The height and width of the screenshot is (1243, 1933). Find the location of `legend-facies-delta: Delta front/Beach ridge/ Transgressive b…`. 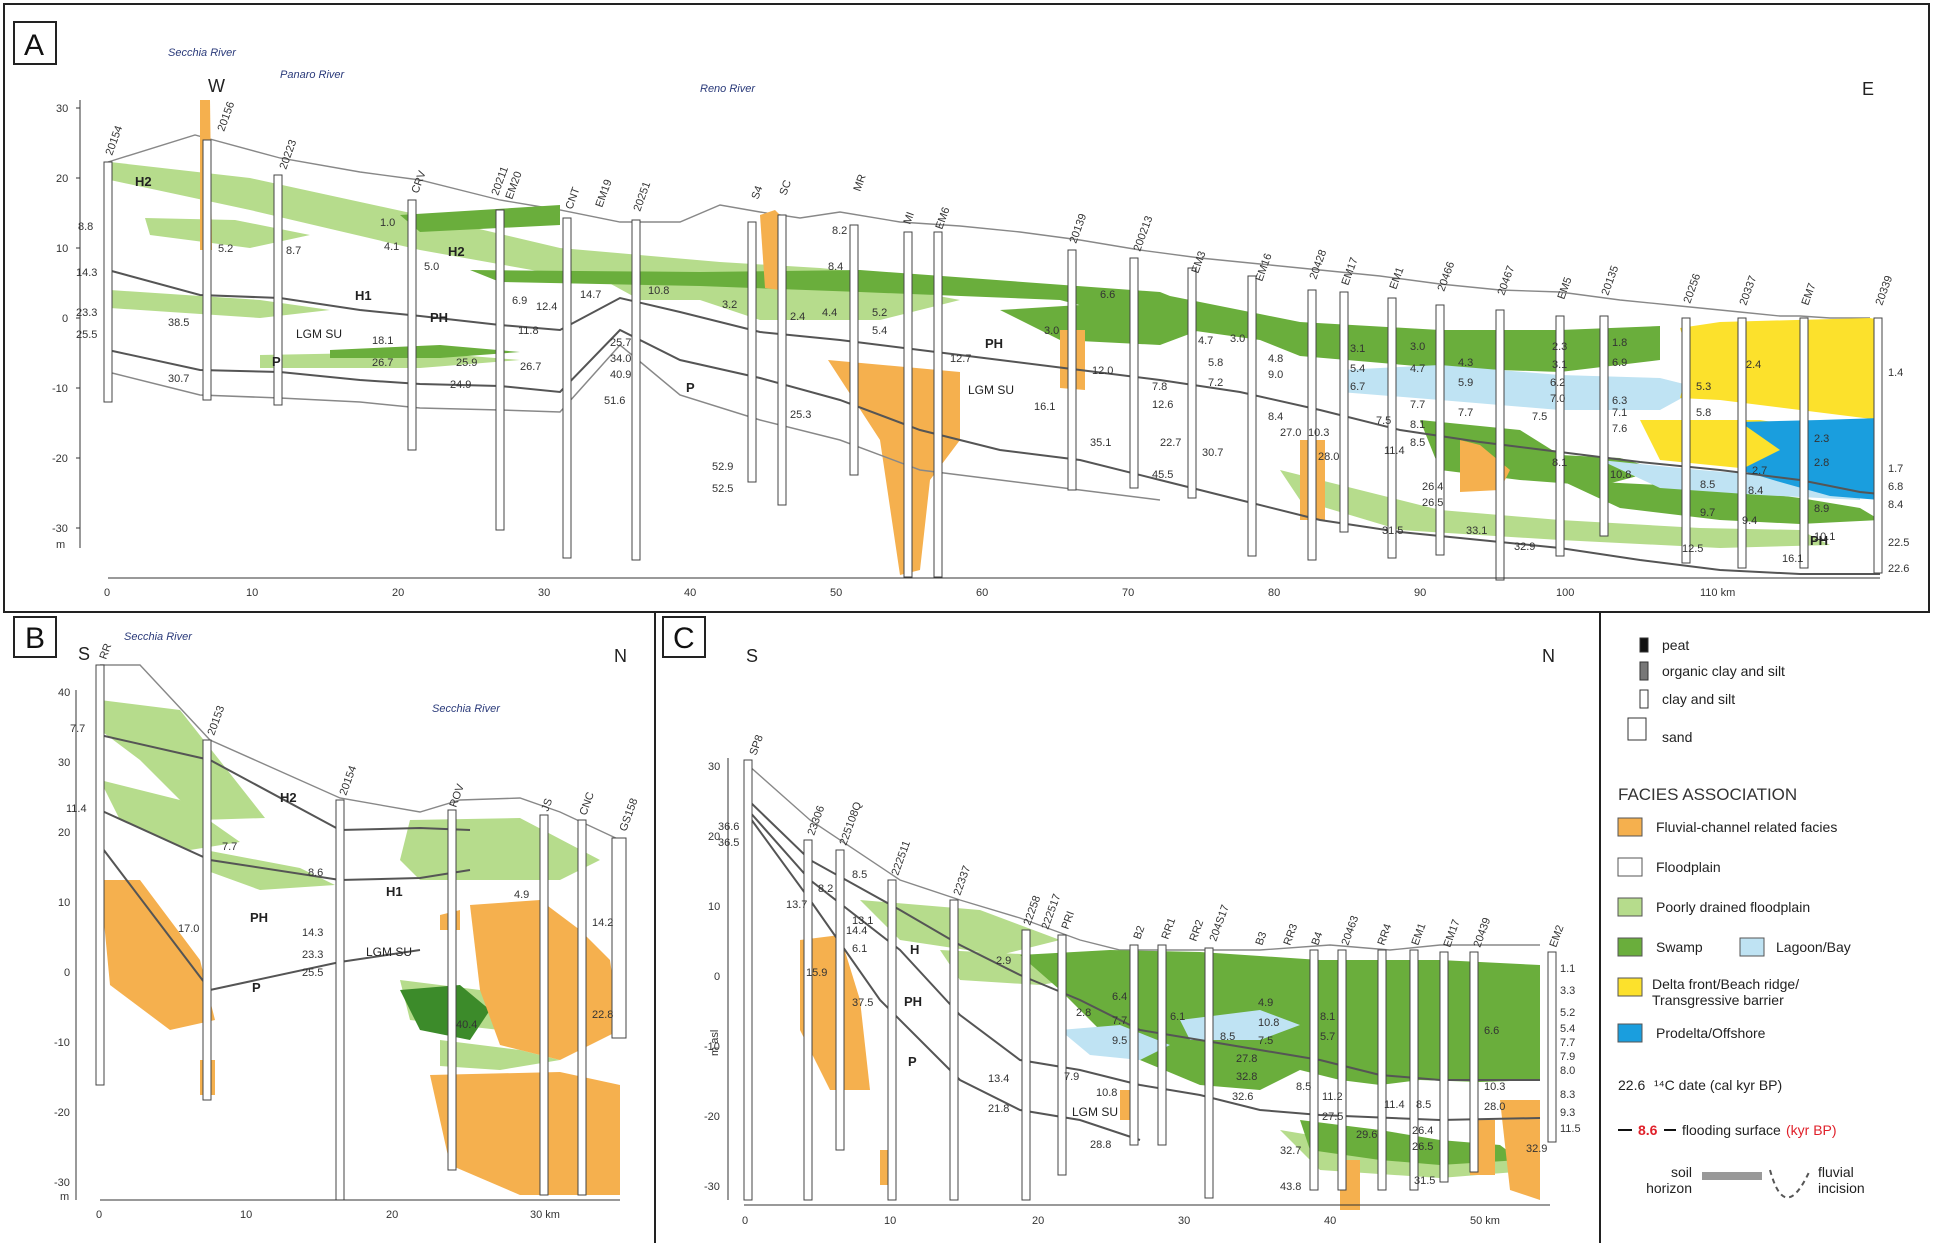

legend-facies-delta: Delta front/Beach ridge/ Transgressive b… is located at coordinates (1726, 992).